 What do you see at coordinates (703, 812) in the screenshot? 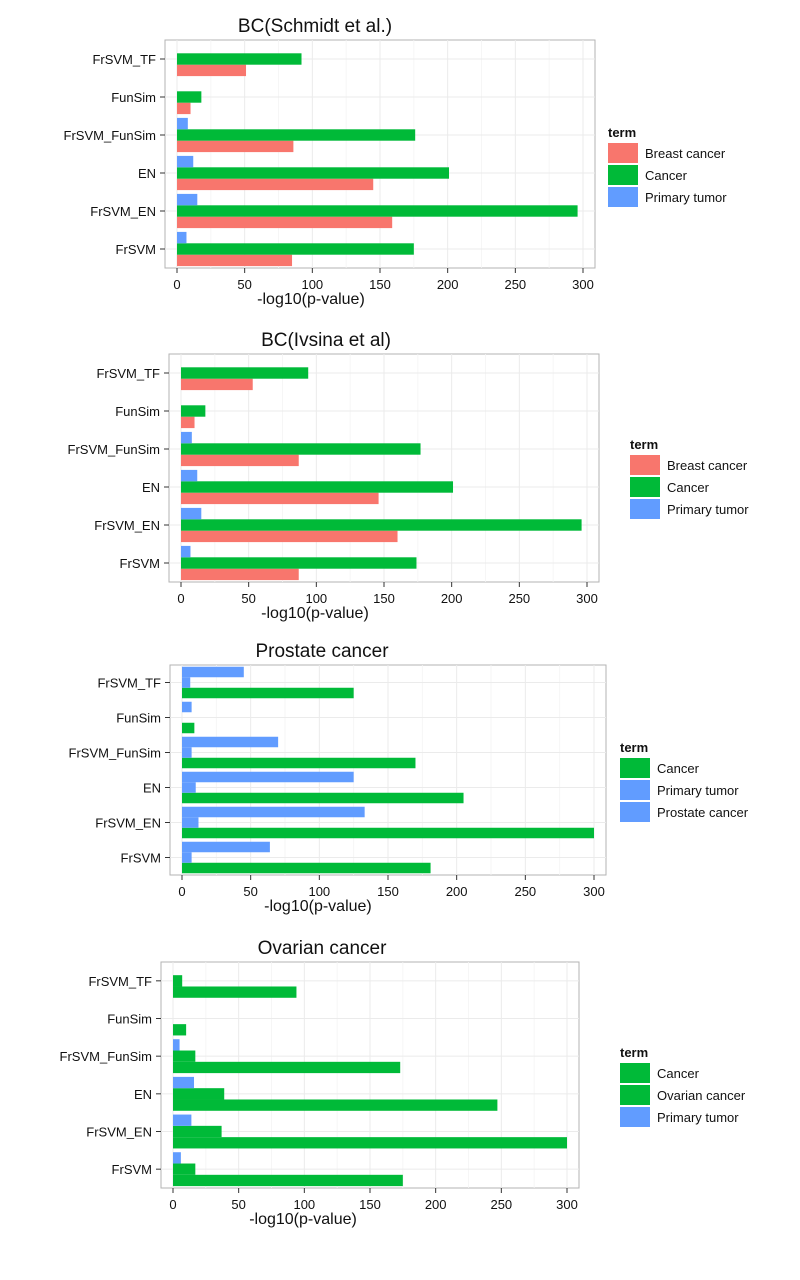
I see `legend-label: Prostate cancer` at bounding box center [703, 812].